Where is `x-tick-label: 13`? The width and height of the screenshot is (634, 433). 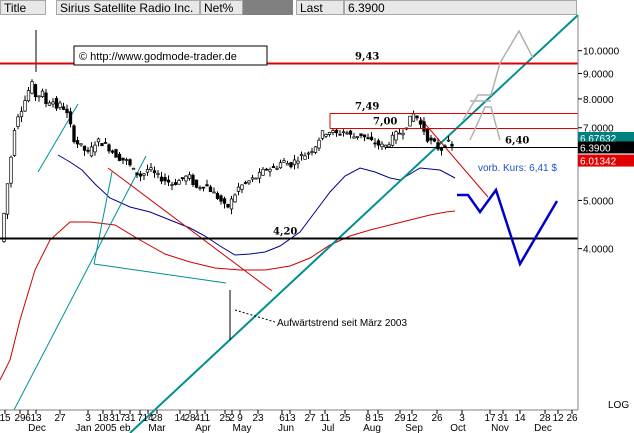
x-tick-label: 13 is located at coordinates (290, 418).